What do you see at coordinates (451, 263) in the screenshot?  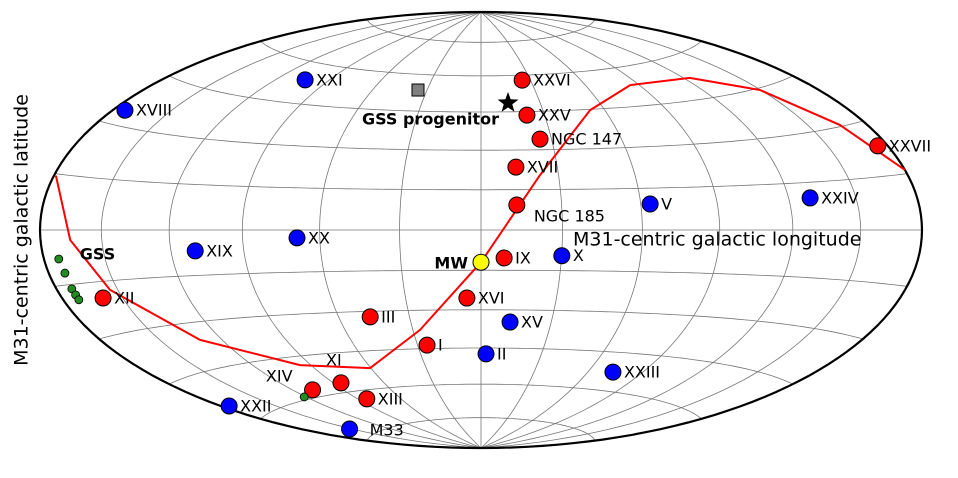 I see `group-label: MW` at bounding box center [451, 263].